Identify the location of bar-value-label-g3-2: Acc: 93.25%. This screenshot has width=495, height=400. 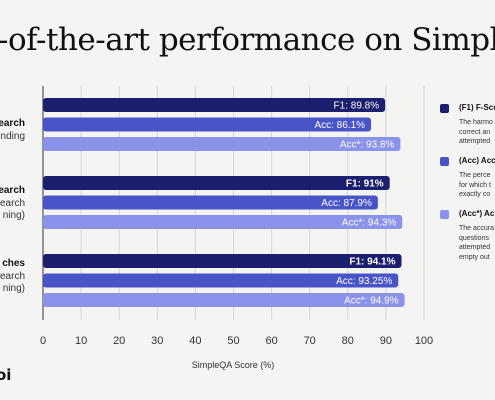
(364, 281).